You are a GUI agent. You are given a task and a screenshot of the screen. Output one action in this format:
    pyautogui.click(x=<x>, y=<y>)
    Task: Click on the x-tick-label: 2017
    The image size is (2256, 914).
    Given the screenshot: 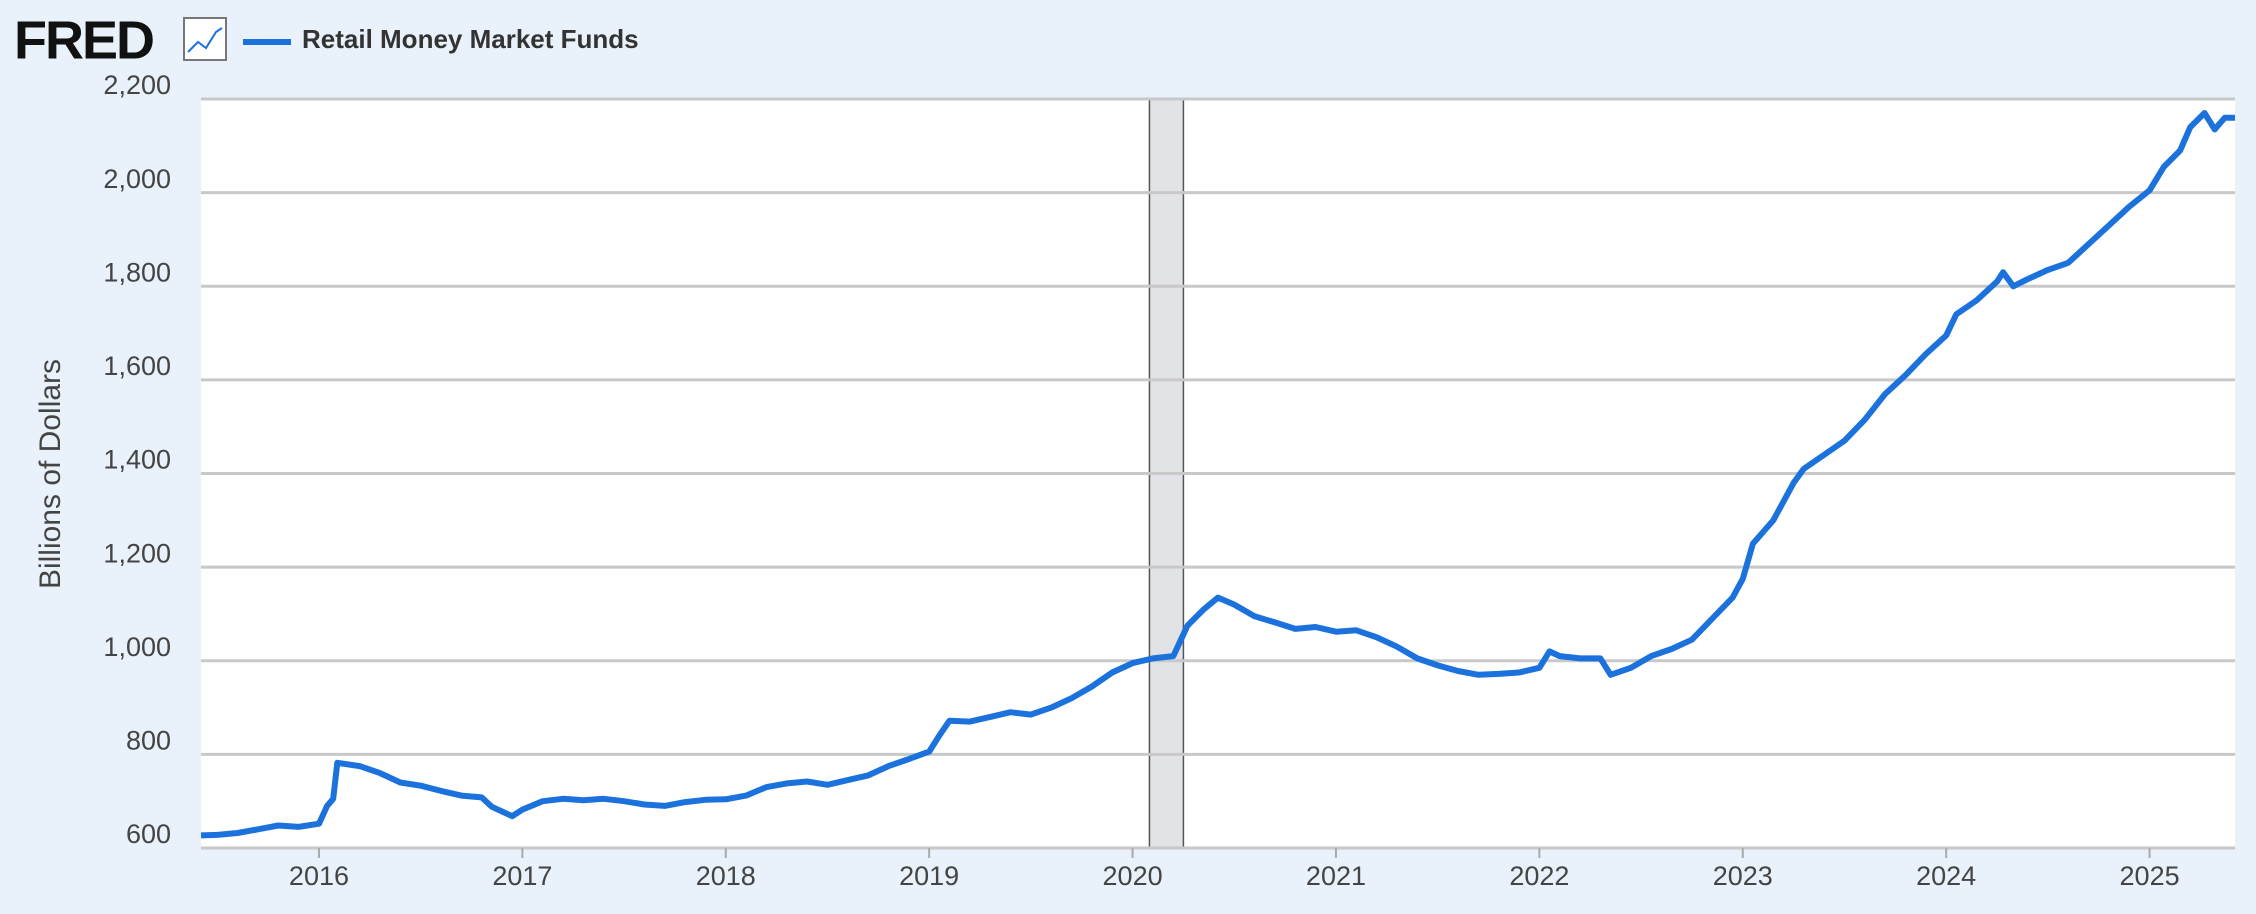 What is the action you would take?
    pyautogui.click(x=522, y=876)
    